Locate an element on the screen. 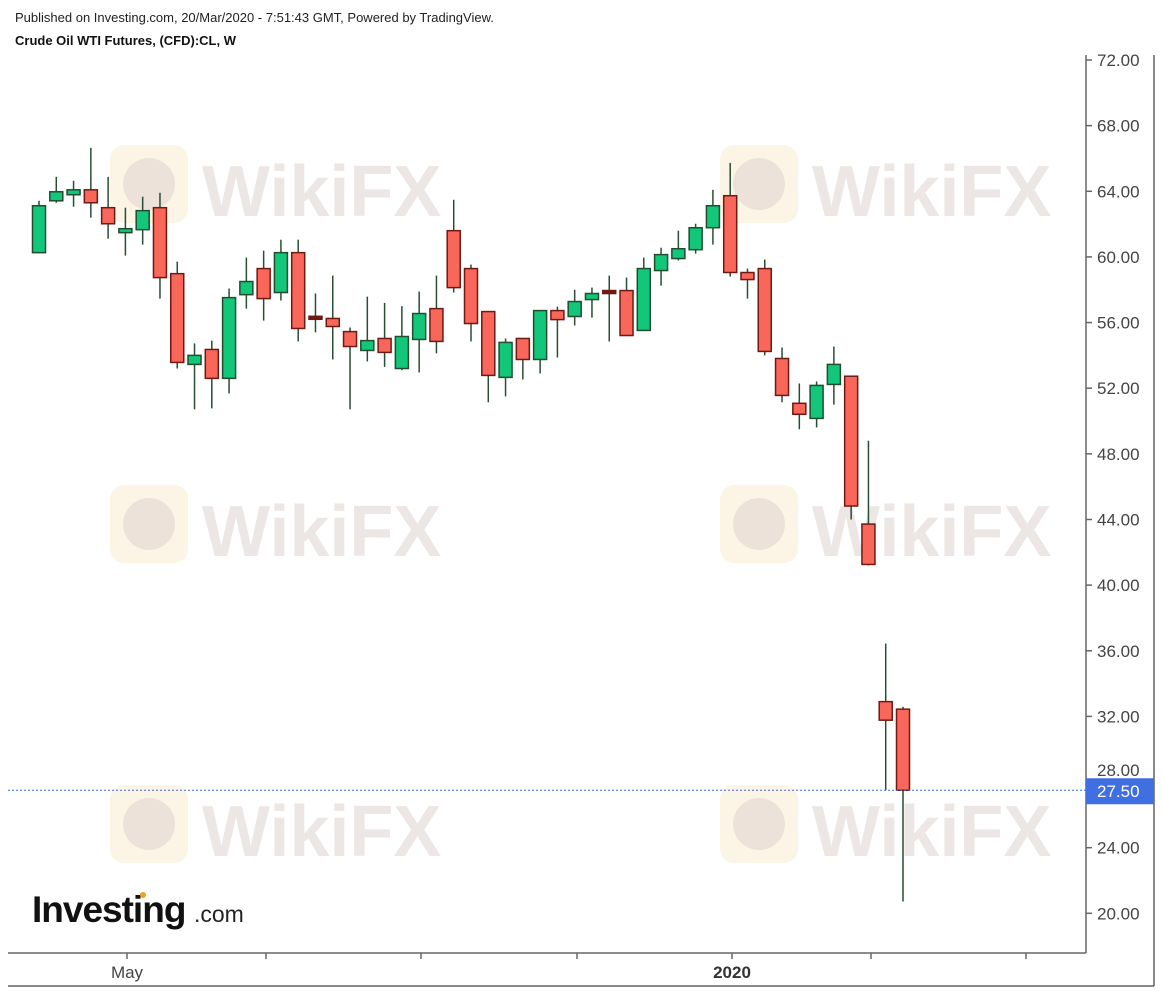  logo-dot-icon is located at coordinates (143, 895).